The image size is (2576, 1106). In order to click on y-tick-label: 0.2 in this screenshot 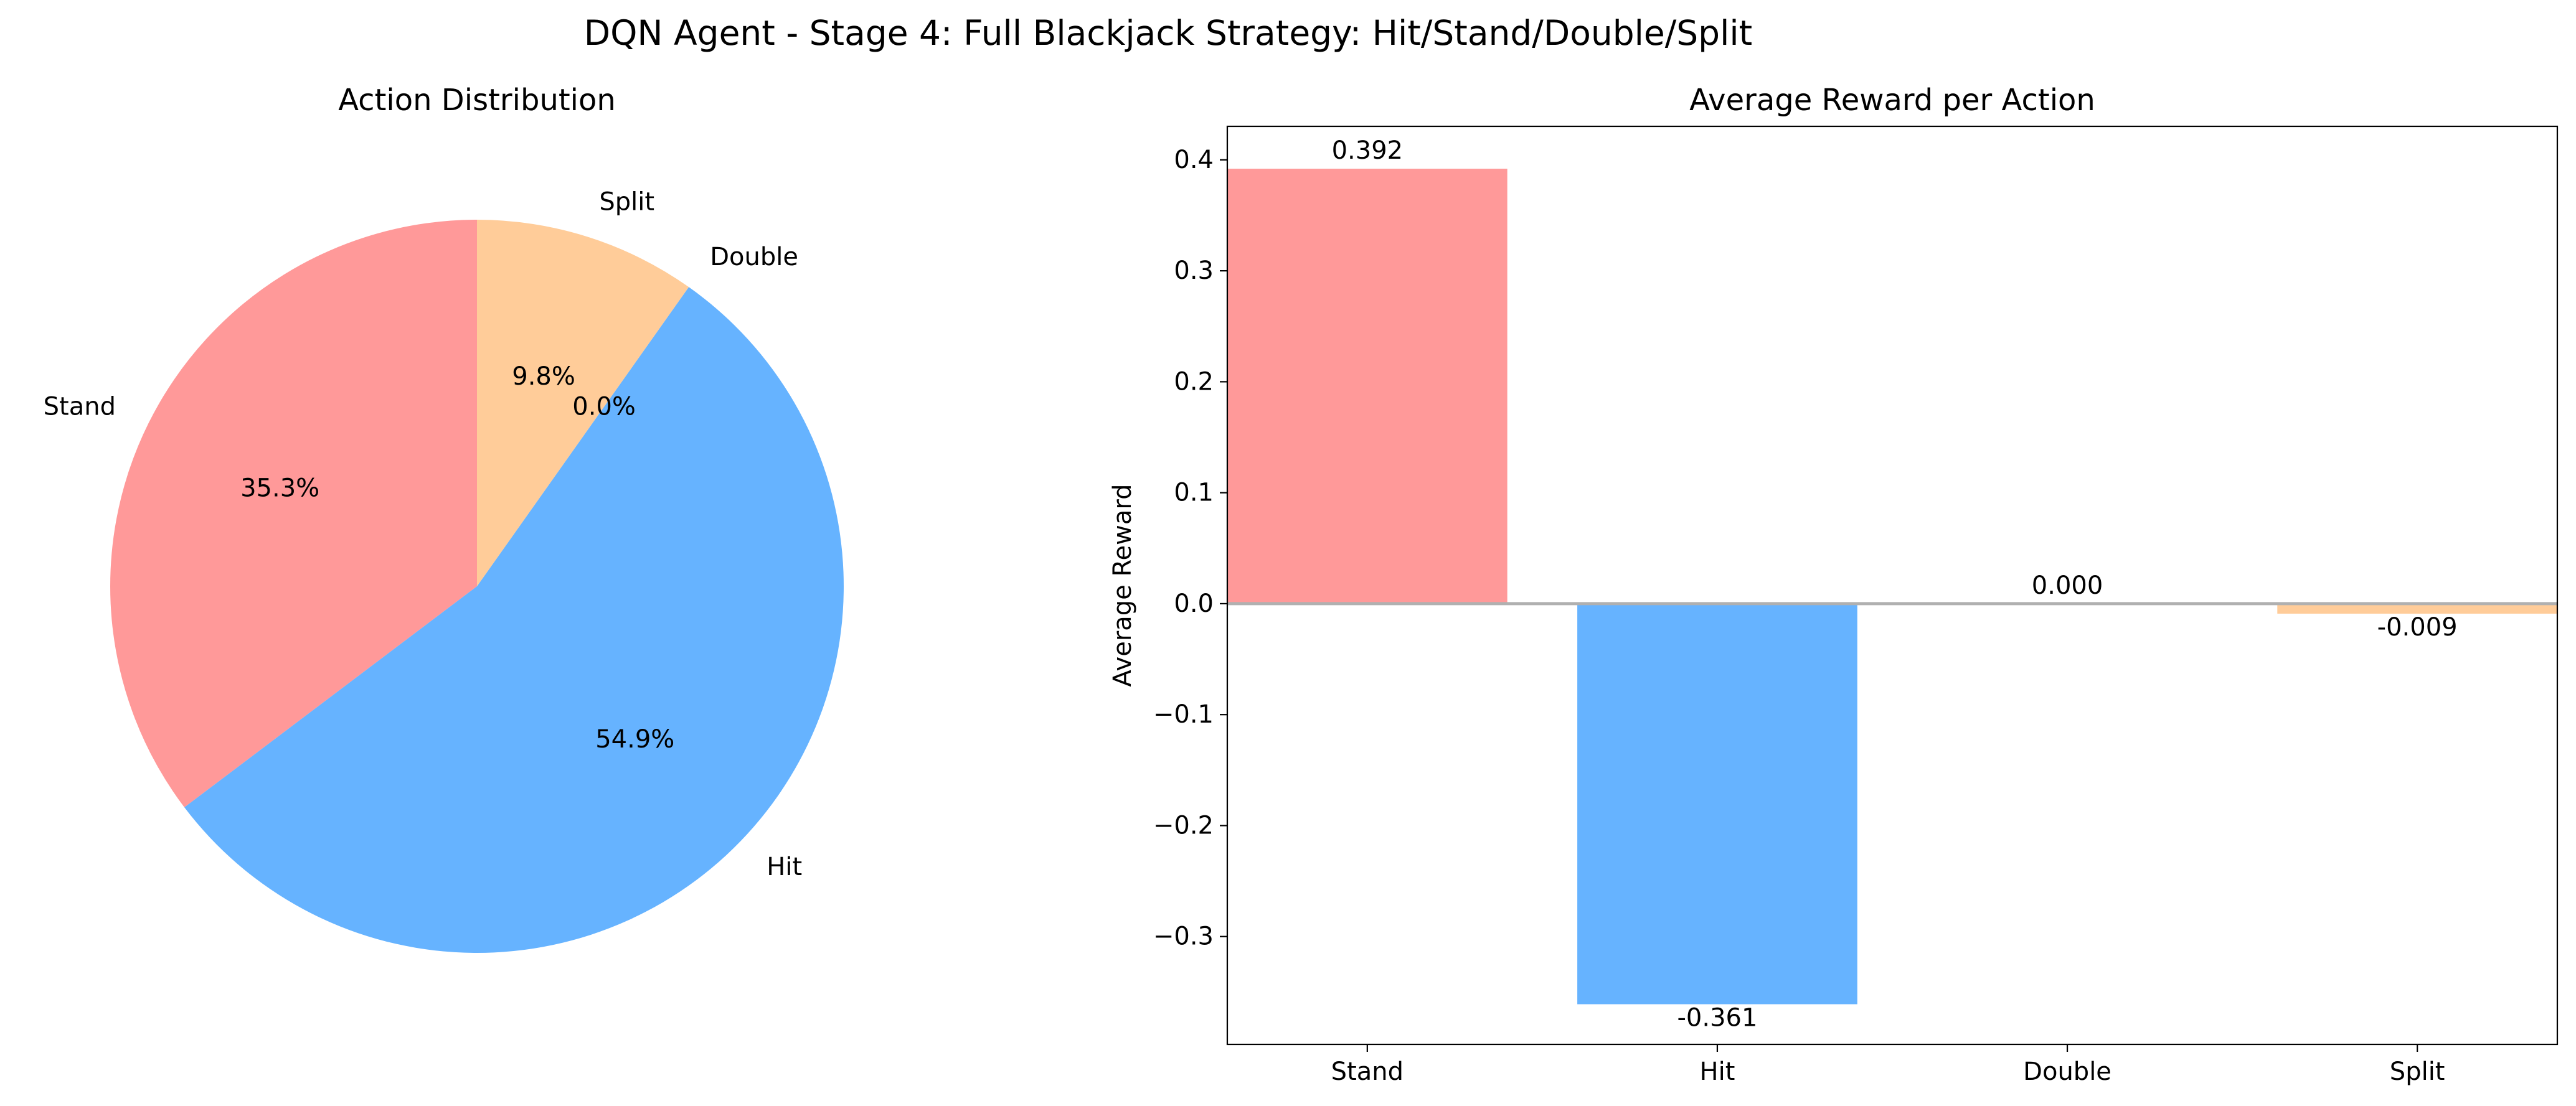, I will do `click(1194, 381)`.